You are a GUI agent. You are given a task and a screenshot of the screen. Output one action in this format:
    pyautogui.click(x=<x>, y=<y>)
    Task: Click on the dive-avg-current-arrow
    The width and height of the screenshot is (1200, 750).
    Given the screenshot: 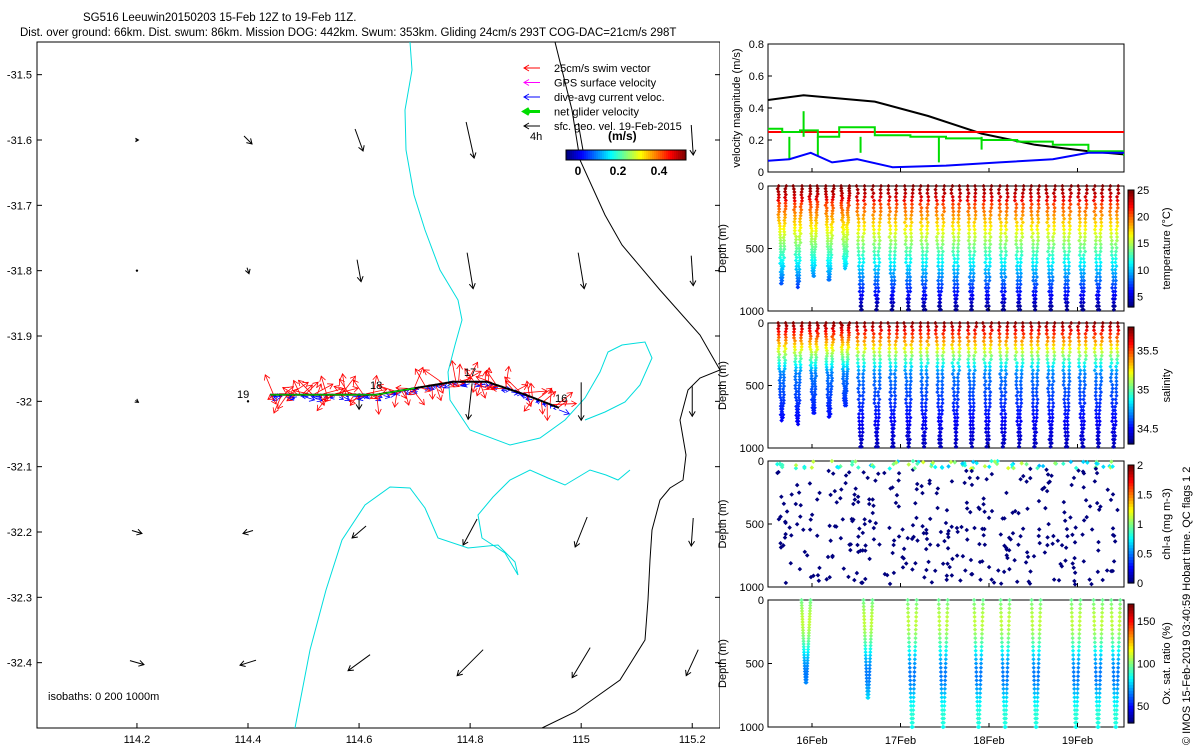 What is the action you would take?
    pyautogui.click(x=564, y=412)
    